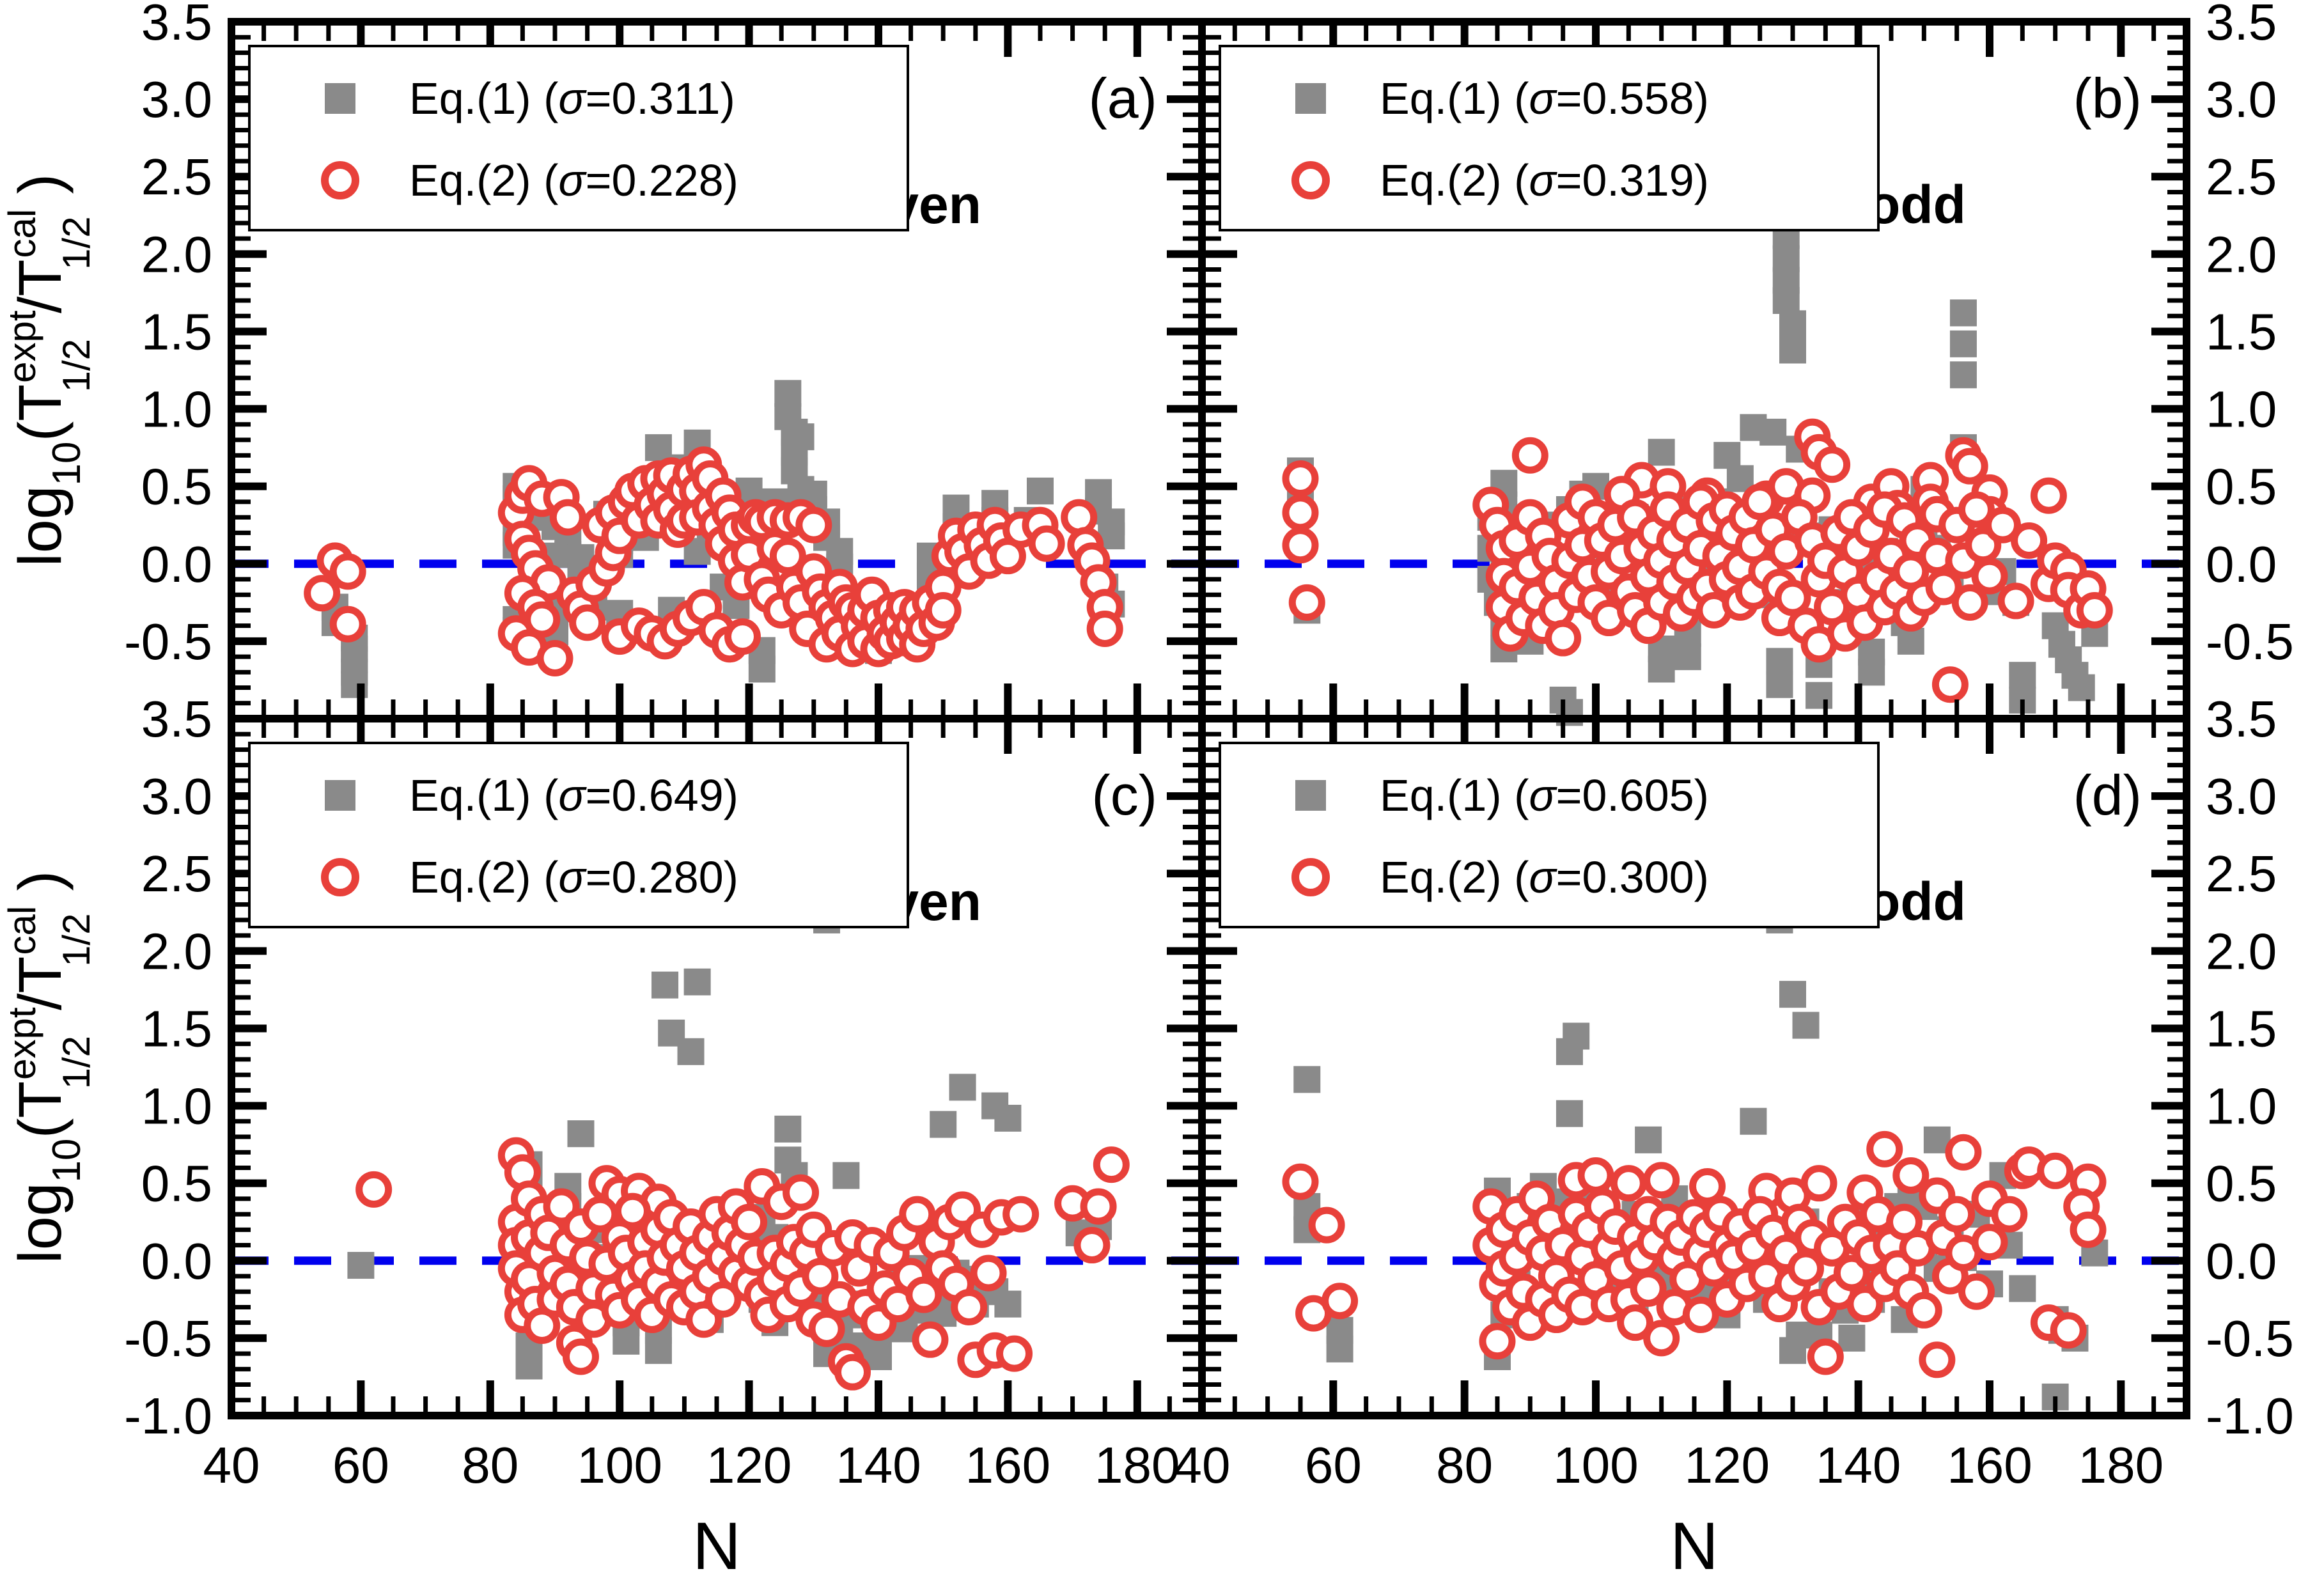  What do you see at coordinates (578, 138) in the screenshot?
I see `legend: Eq.(1) (σ=0.311) Eq.(2) (σ=0.228)` at bounding box center [578, 138].